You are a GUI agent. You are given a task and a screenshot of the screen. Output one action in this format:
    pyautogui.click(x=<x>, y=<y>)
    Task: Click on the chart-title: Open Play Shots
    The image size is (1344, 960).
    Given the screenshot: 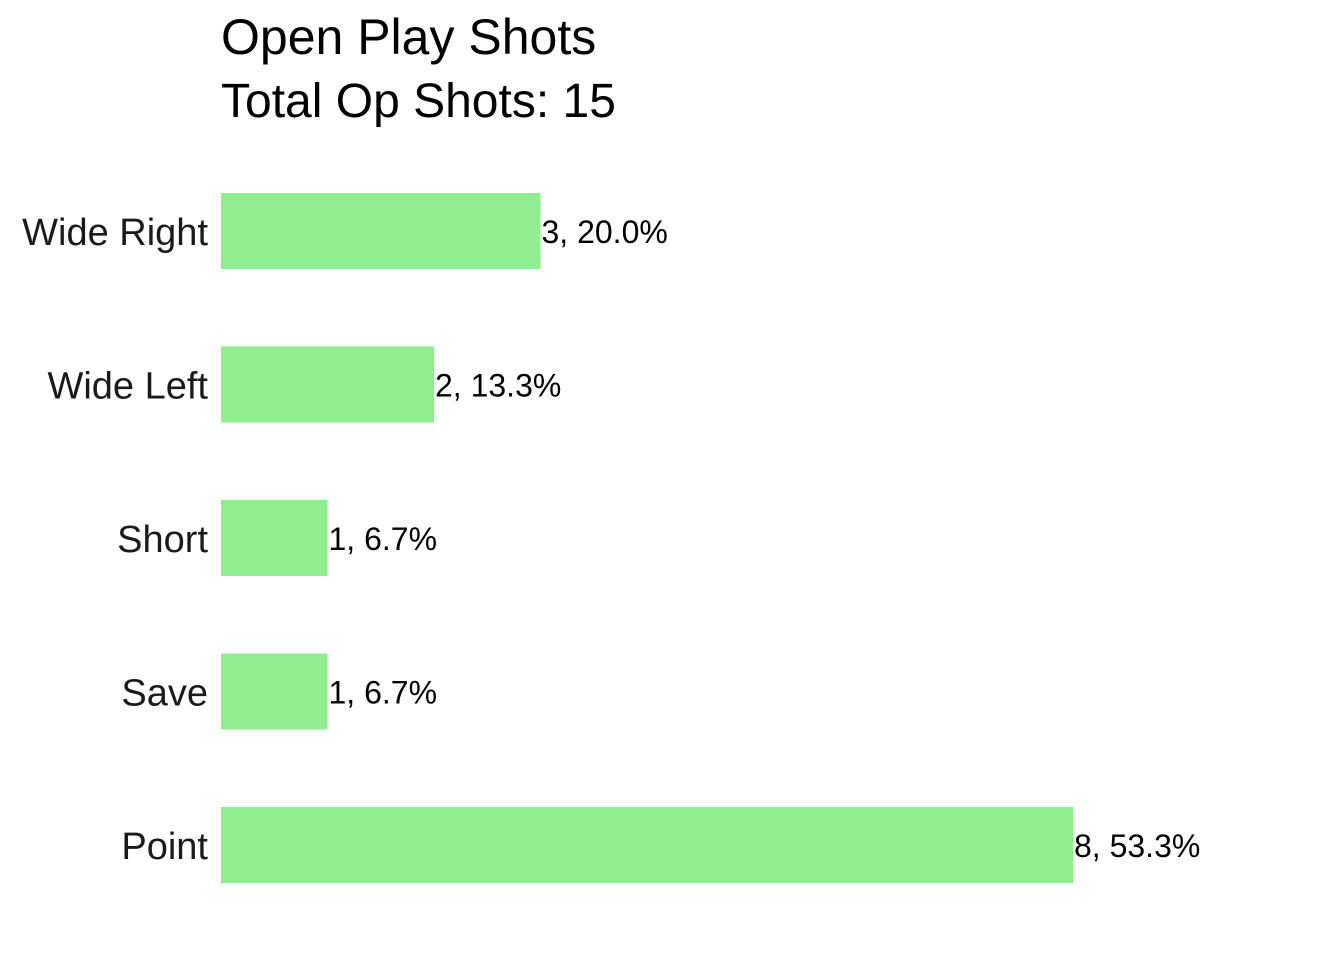 What is the action you would take?
    pyautogui.click(x=408, y=37)
    